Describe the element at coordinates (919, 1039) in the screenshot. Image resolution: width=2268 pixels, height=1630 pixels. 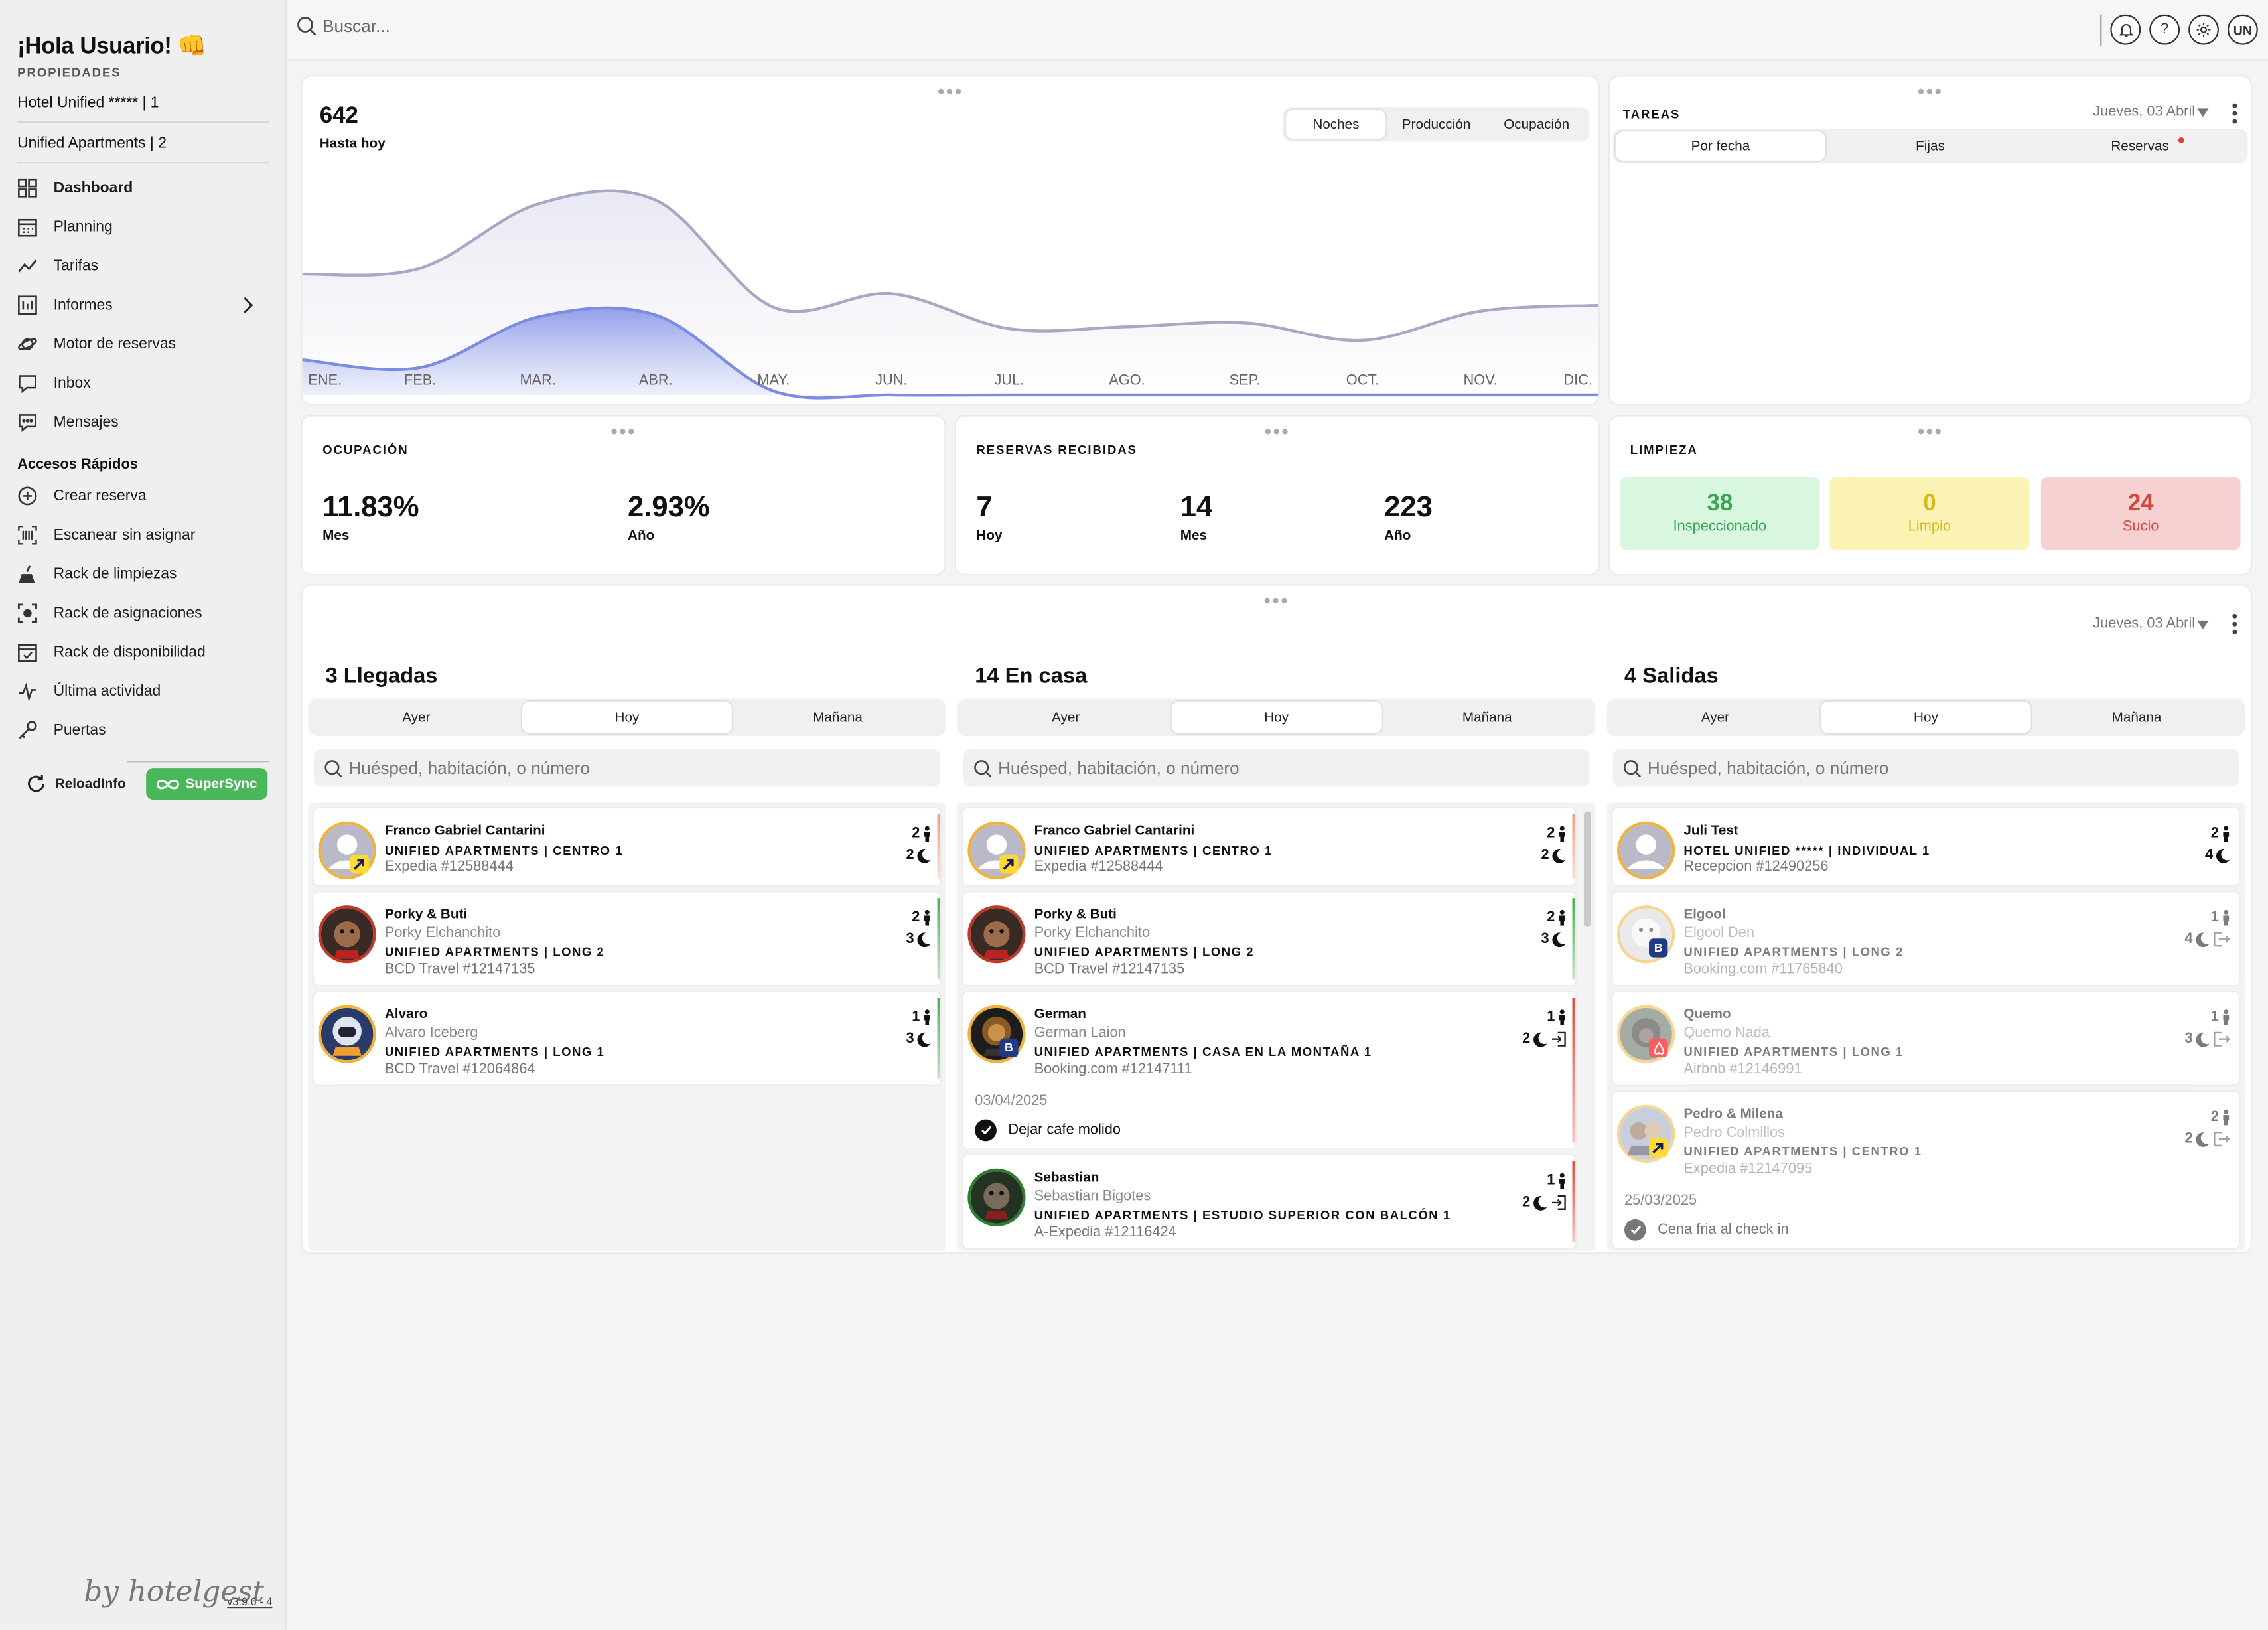
I see `nights-count: 3` at that location.